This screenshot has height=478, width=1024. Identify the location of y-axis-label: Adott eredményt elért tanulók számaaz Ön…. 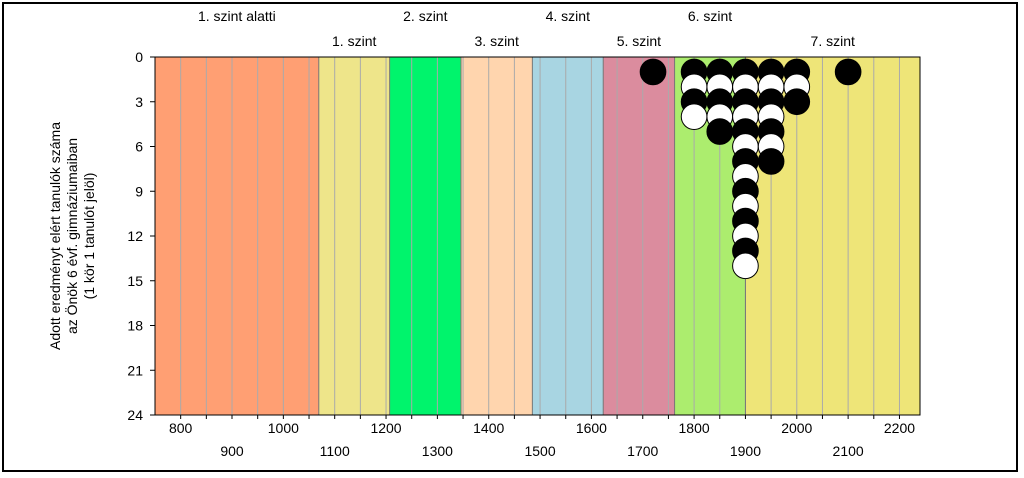
(72, 236).